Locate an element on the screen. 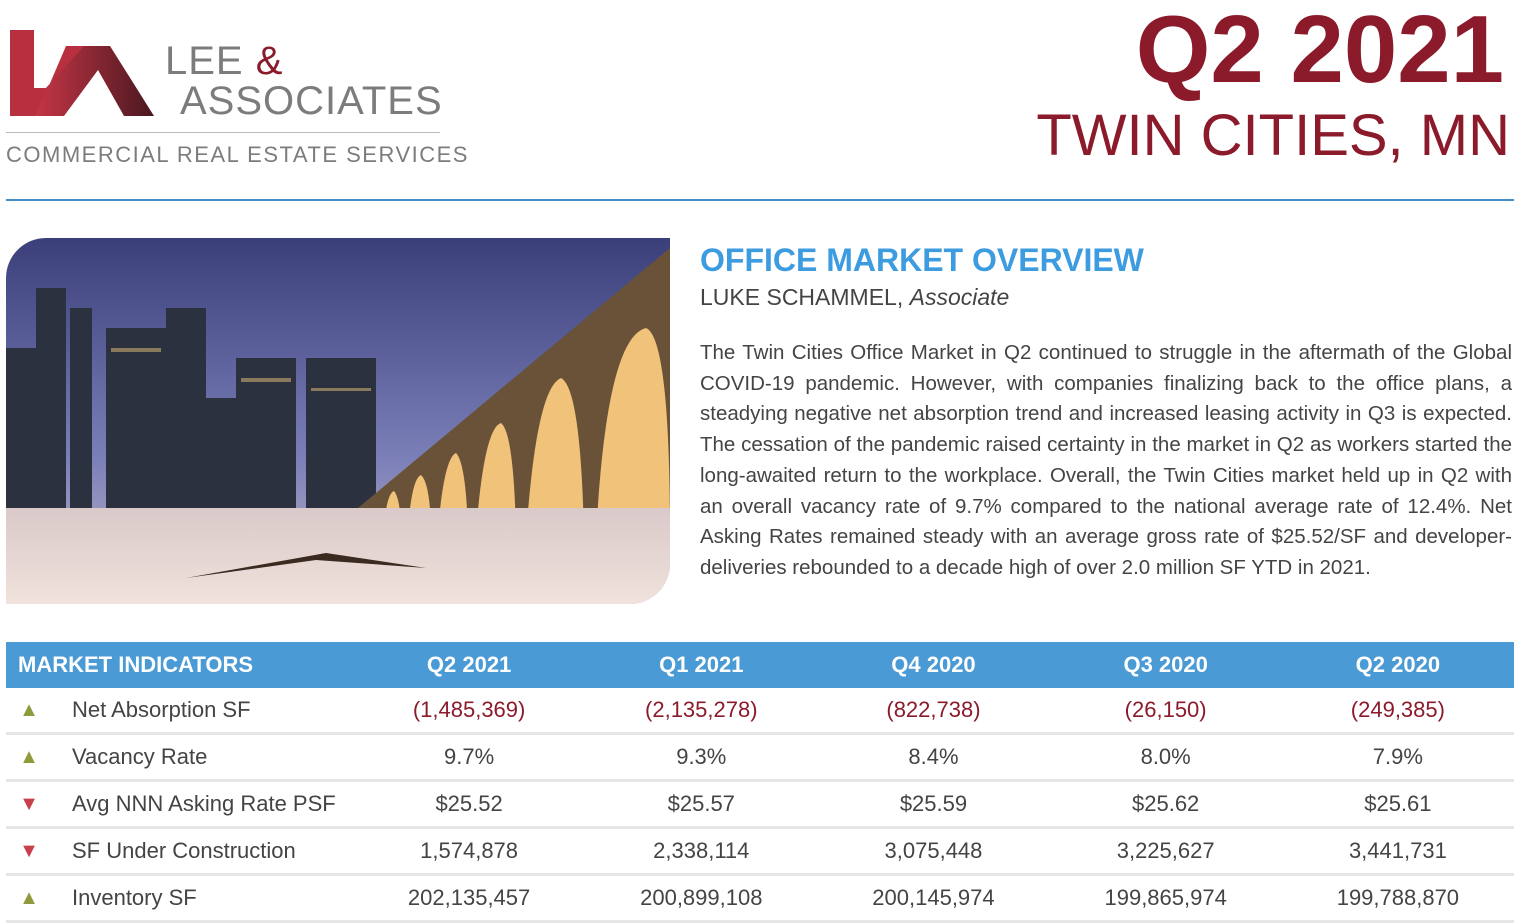 The height and width of the screenshot is (923, 1518). logo-name-line2: ASSOCIATES is located at coordinates (311, 101).